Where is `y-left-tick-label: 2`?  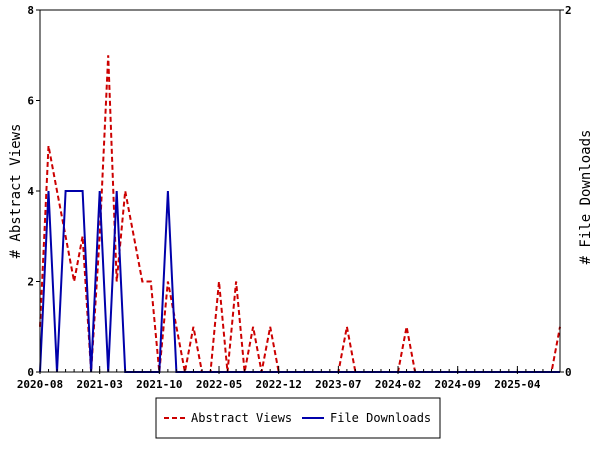
y-left-tick-label: 2 is located at coordinates (30, 282).